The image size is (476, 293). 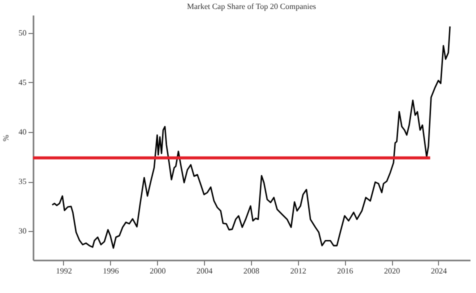 I want to click on y-tick-label: 45, so click(x=22, y=82).